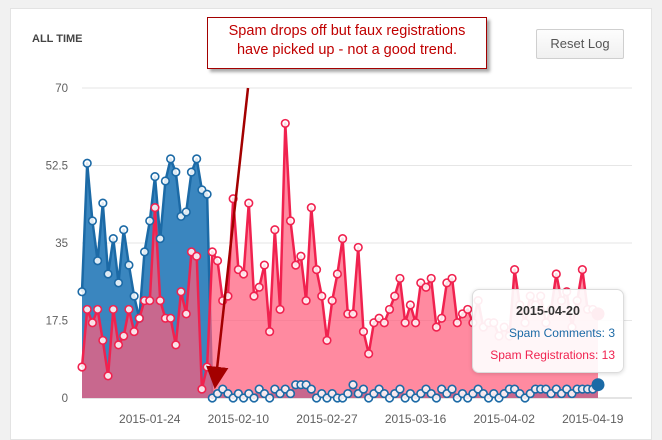 The width and height of the screenshot is (662, 440). I want to click on period-label: ALL TIME, so click(57, 39).